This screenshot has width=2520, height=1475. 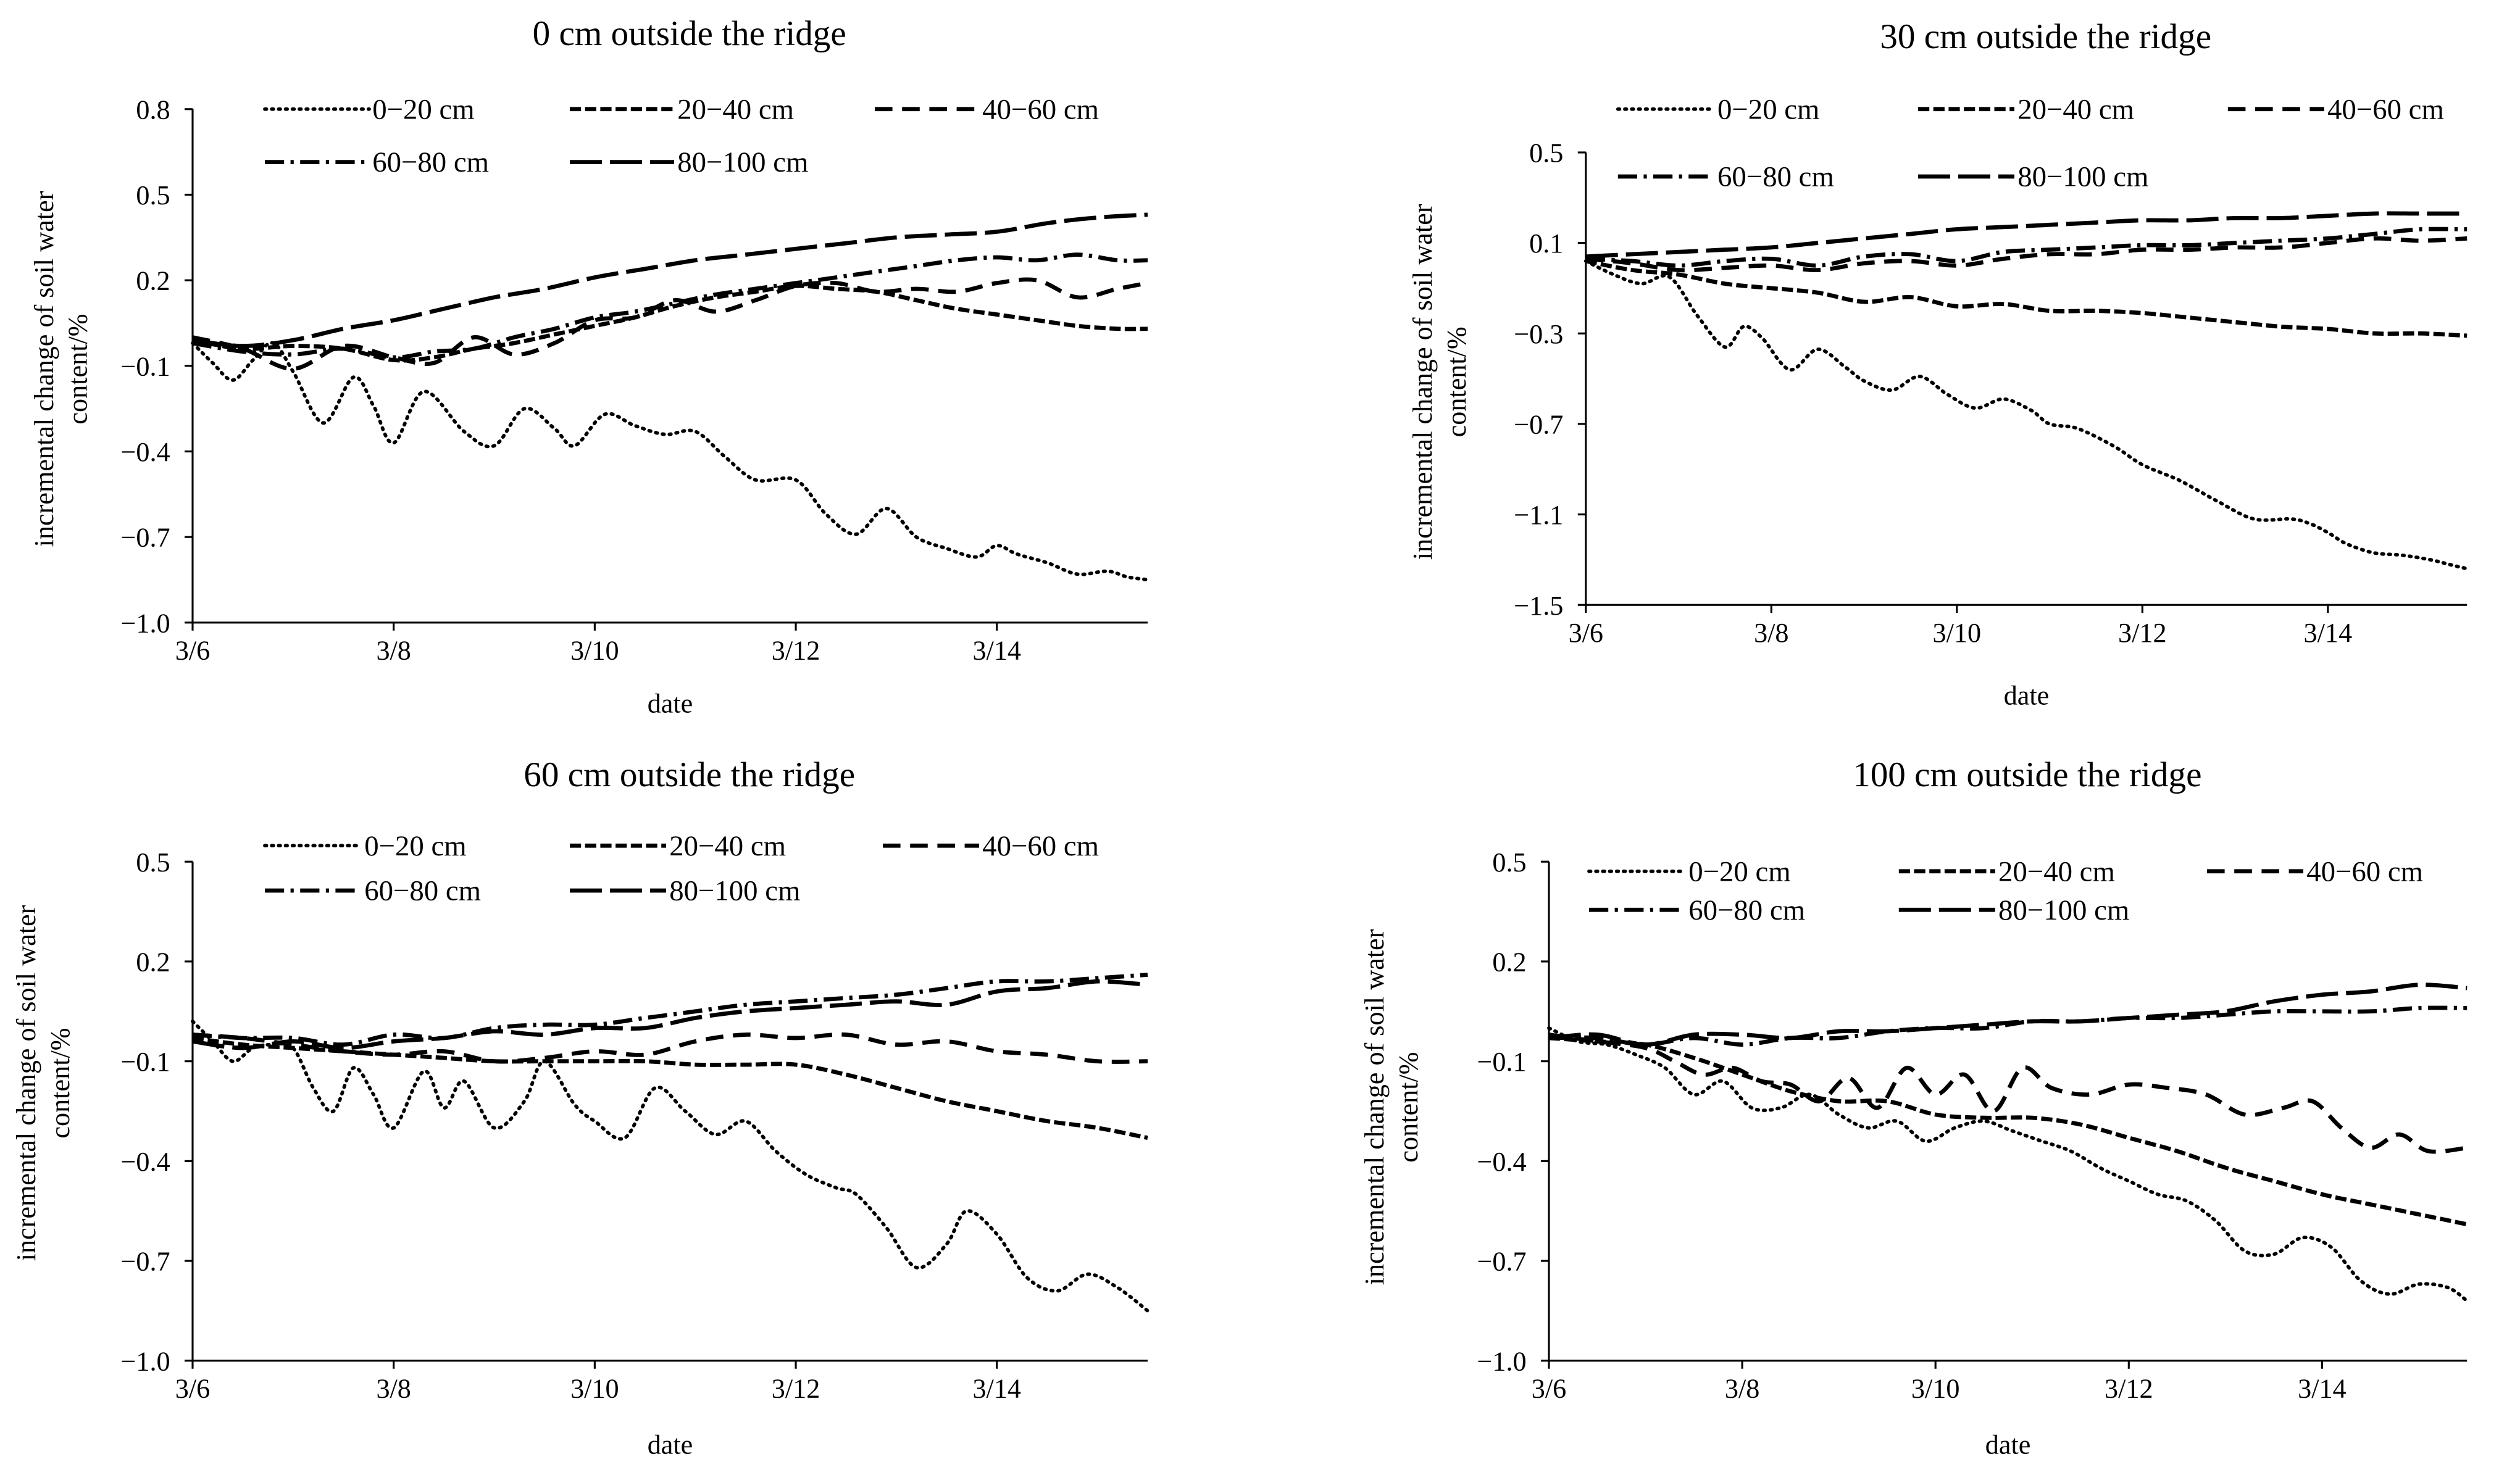 I want to click on y-tick-label: 0.1, so click(x=1546, y=243).